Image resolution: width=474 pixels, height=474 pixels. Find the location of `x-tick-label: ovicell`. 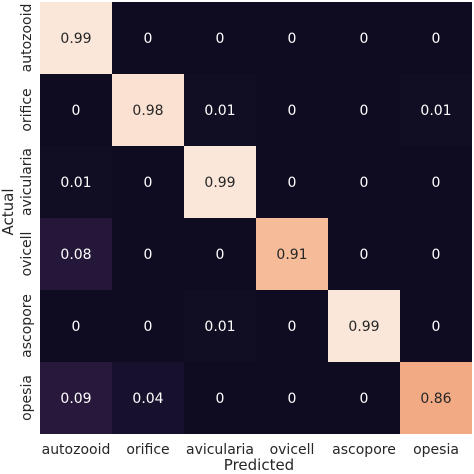

x-tick-label: ovicell is located at coordinates (292, 450).